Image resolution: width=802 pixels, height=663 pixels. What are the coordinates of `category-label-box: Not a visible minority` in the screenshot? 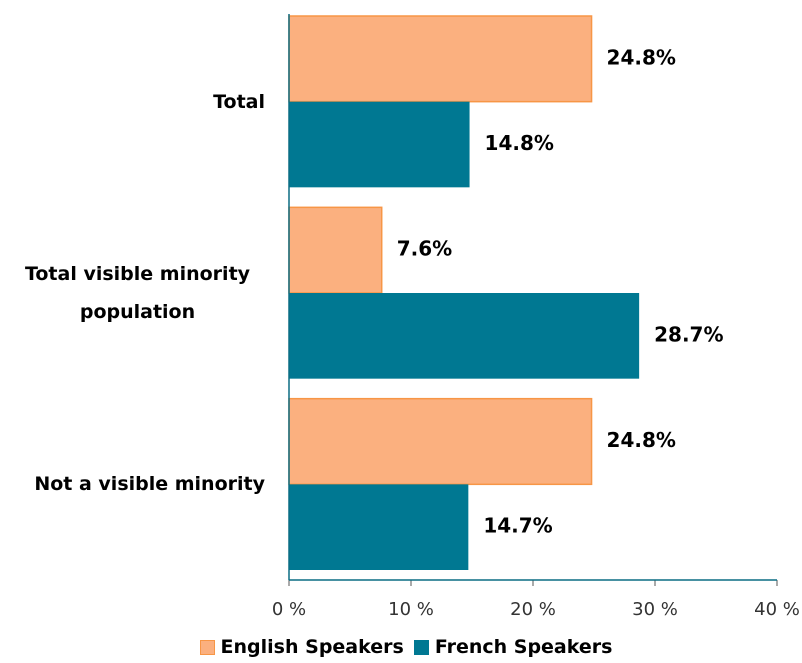 It's located at (149, 484).